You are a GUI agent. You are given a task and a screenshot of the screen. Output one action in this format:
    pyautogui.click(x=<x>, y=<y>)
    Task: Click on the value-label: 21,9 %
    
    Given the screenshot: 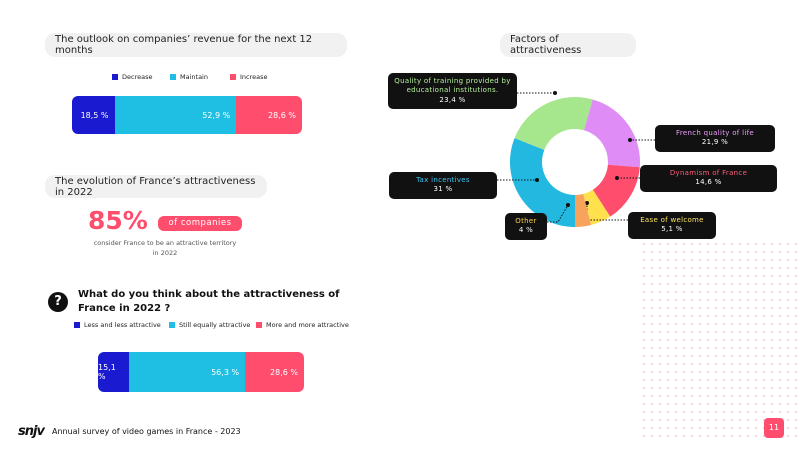 What is the action you would take?
    pyautogui.click(x=715, y=142)
    